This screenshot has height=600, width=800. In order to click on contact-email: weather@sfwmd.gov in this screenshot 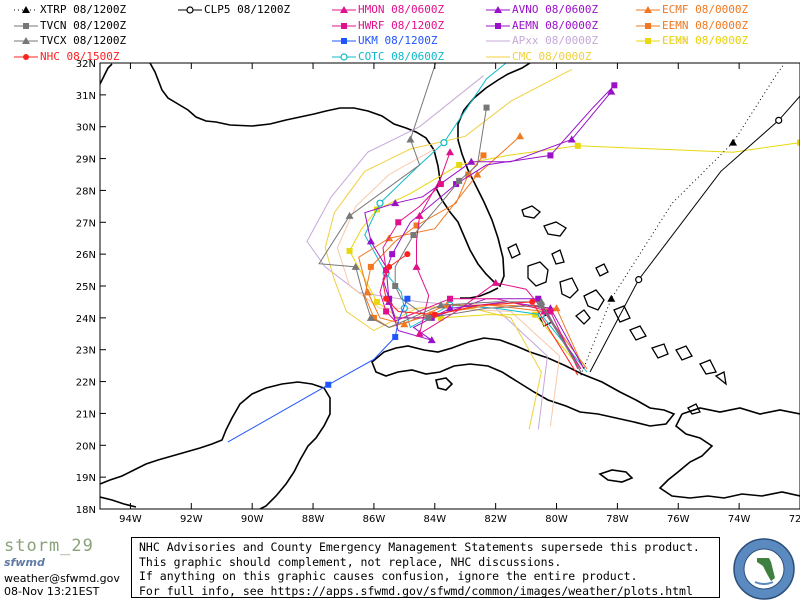, I will do `click(62, 578)`.